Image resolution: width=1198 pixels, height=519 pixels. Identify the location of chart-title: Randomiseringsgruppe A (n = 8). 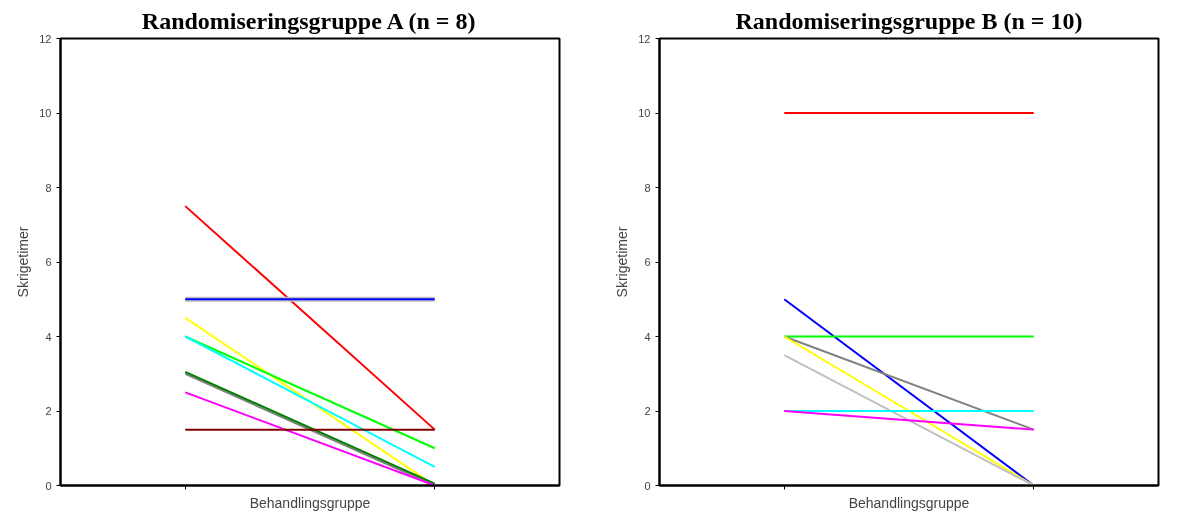
(308, 20).